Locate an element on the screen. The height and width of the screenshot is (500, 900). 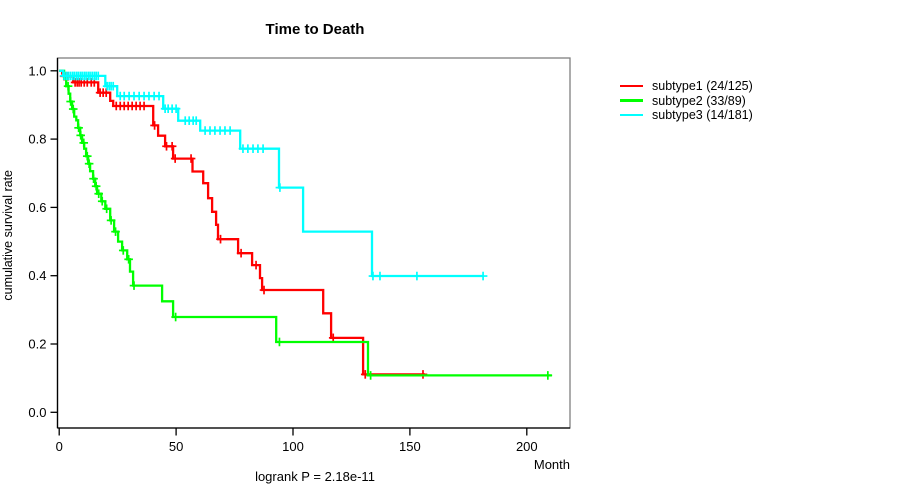
legend-label-subtype3: subtype3 (14/181) is located at coordinates (702, 114).